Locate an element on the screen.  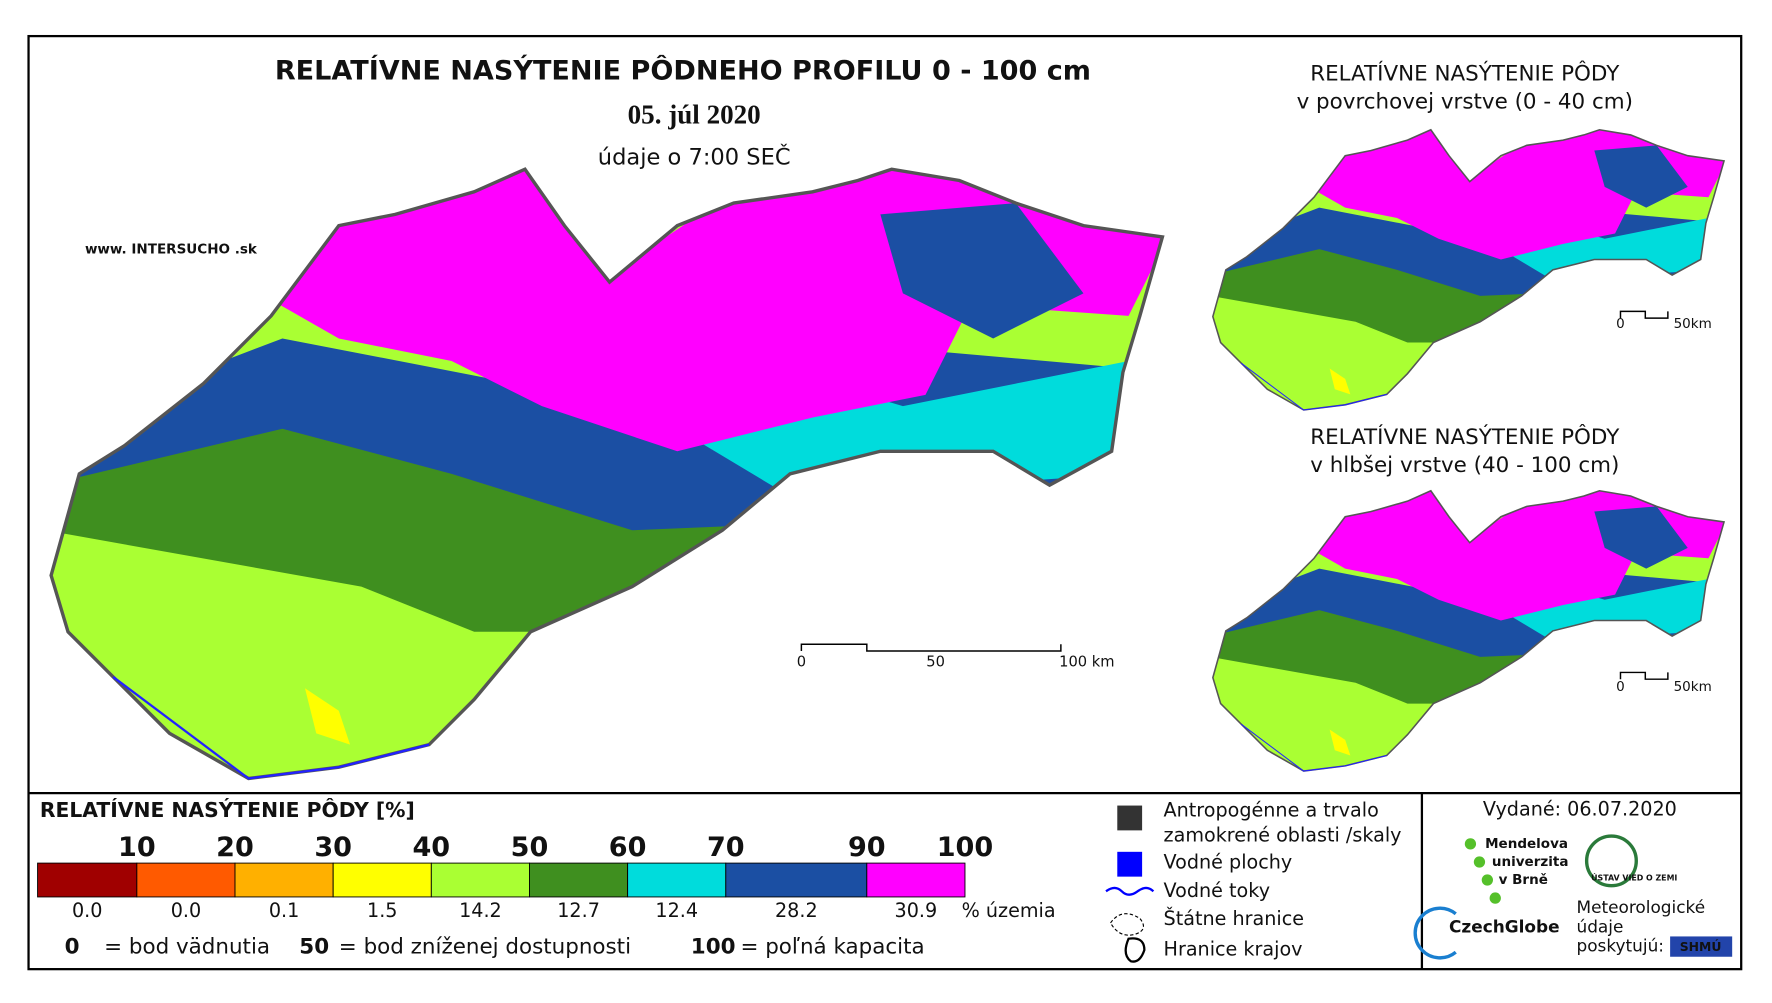
note-value: 0 is located at coordinates (72, 947).